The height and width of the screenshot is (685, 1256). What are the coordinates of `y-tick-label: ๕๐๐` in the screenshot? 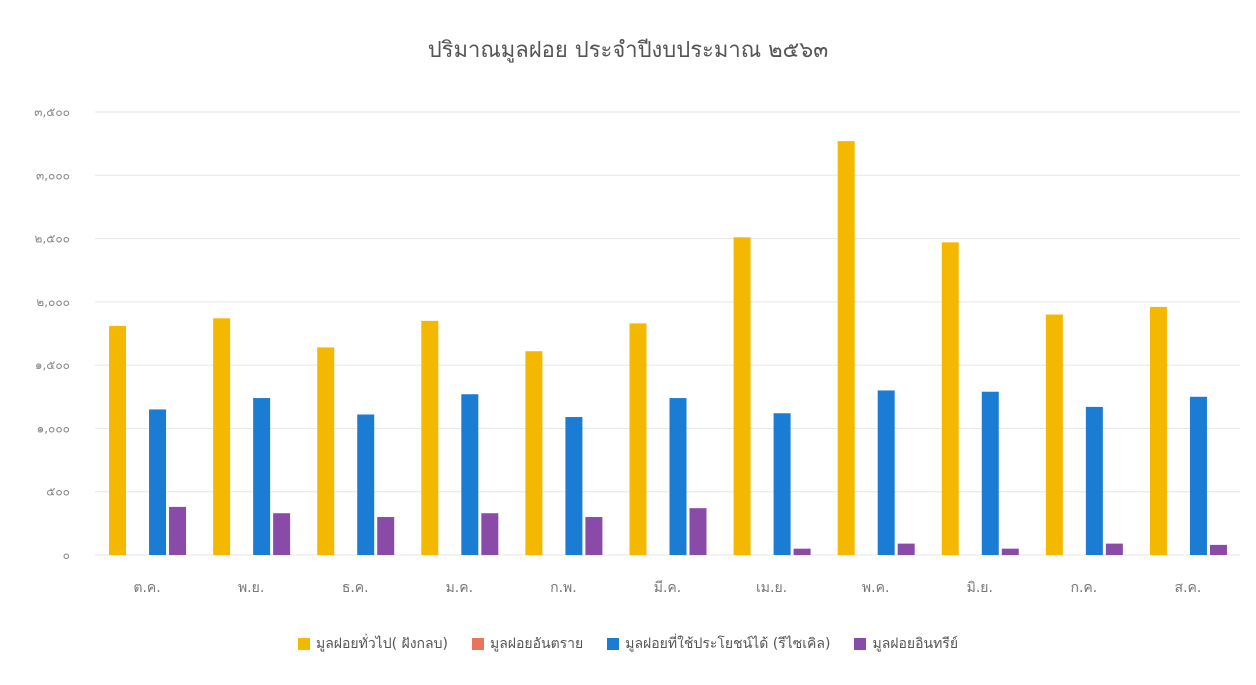 It's located at (58, 492).